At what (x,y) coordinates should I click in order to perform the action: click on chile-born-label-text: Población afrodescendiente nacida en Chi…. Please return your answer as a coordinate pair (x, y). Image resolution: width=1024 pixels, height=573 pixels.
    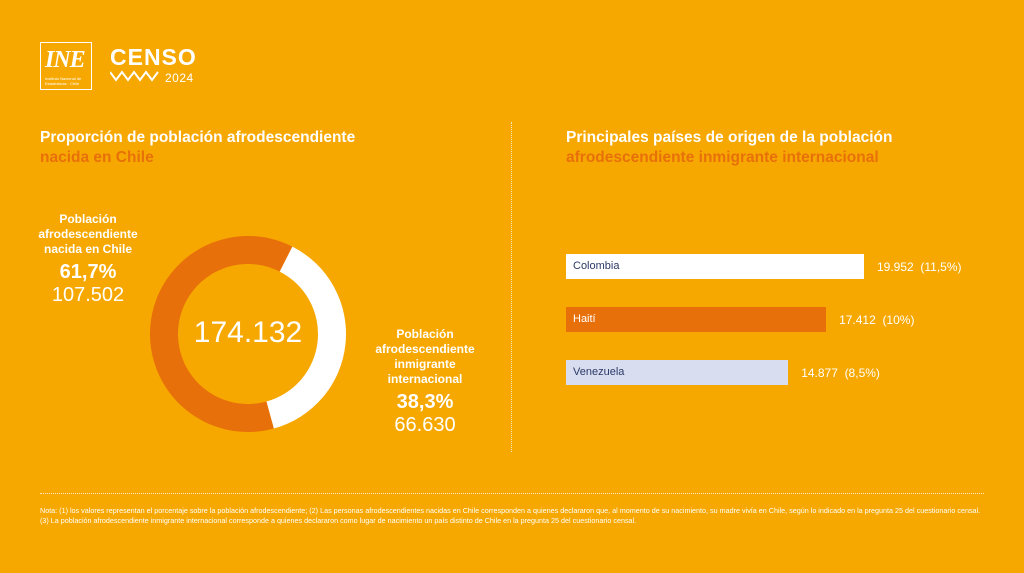
    Looking at the image, I should click on (88, 234).